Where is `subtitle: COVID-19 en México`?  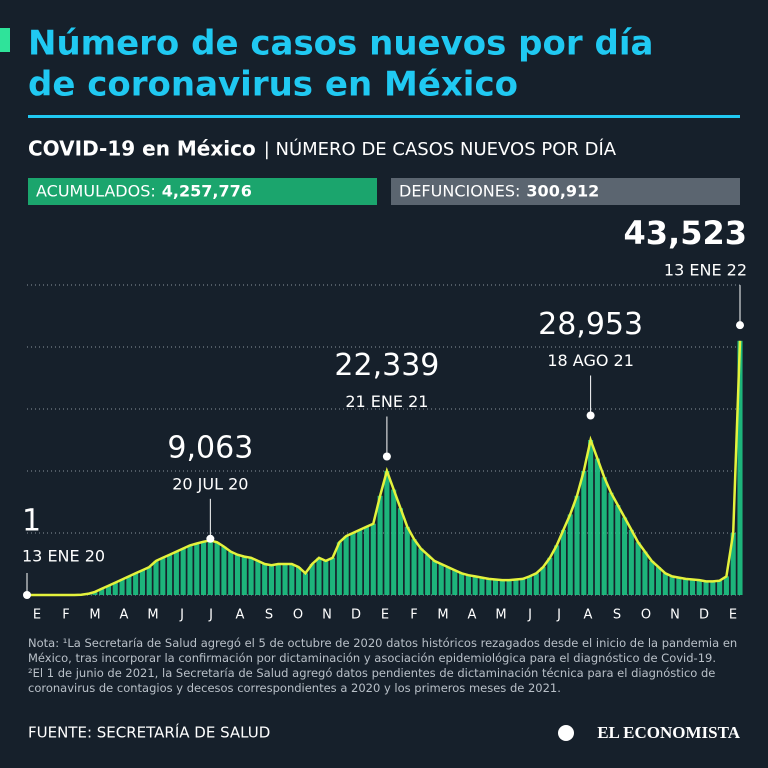
subtitle: COVID-19 en México is located at coordinates (142, 149).